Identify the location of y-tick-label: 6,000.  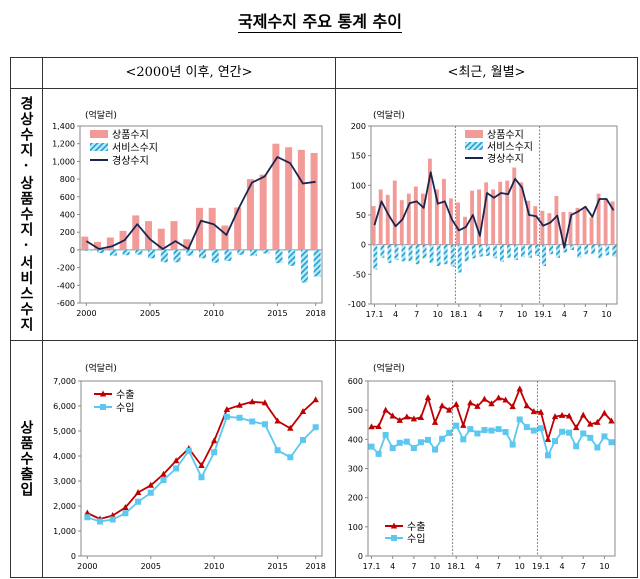
(64, 406).